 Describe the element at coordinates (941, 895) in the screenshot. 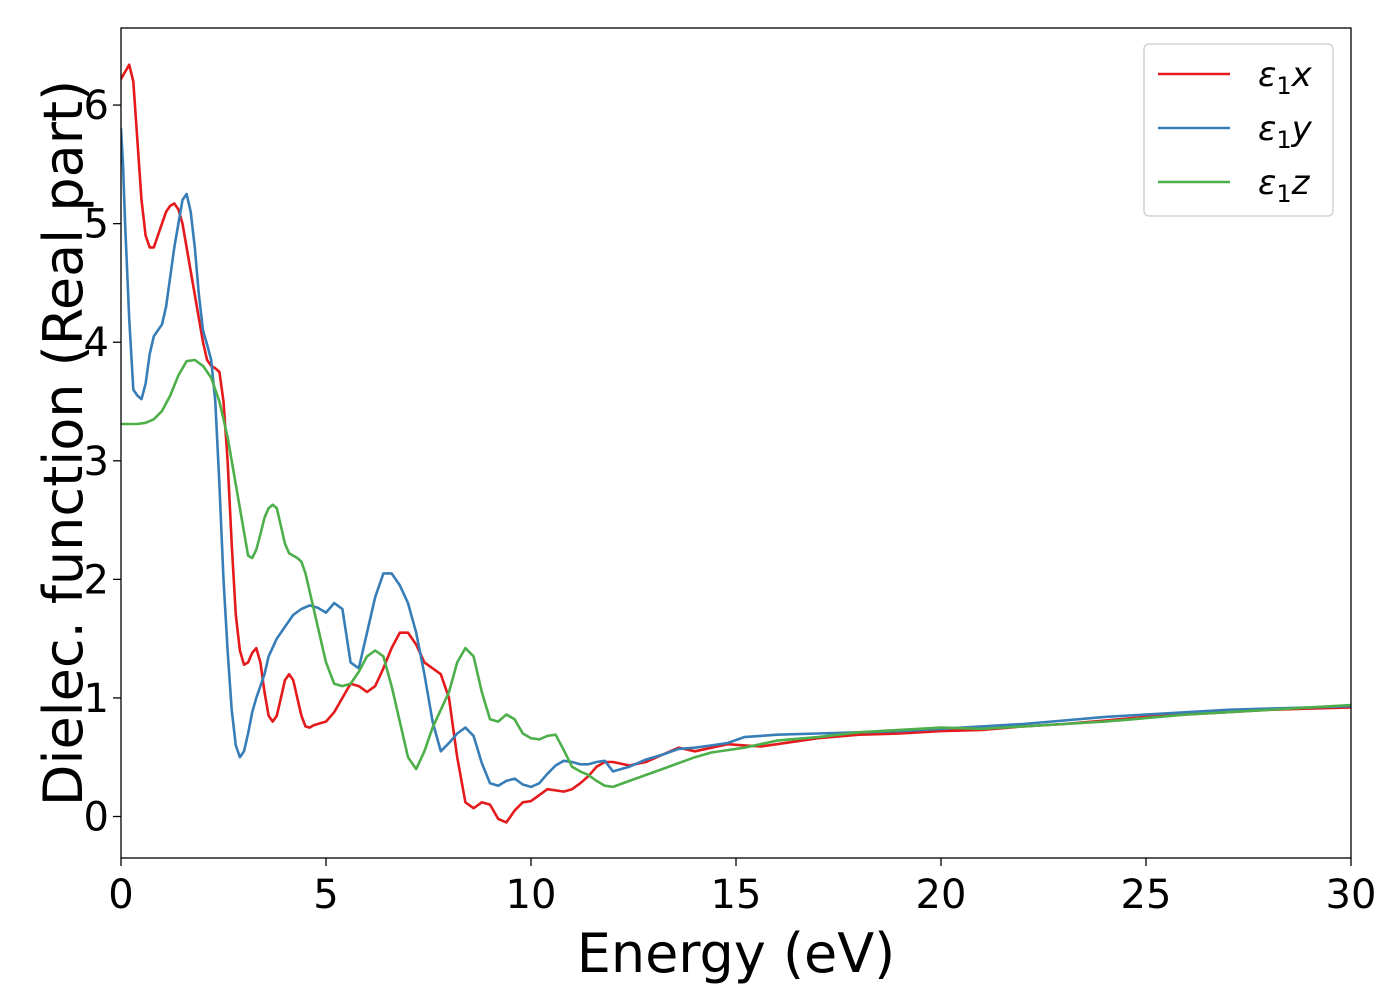

I see `x-tick-label: 20` at that location.